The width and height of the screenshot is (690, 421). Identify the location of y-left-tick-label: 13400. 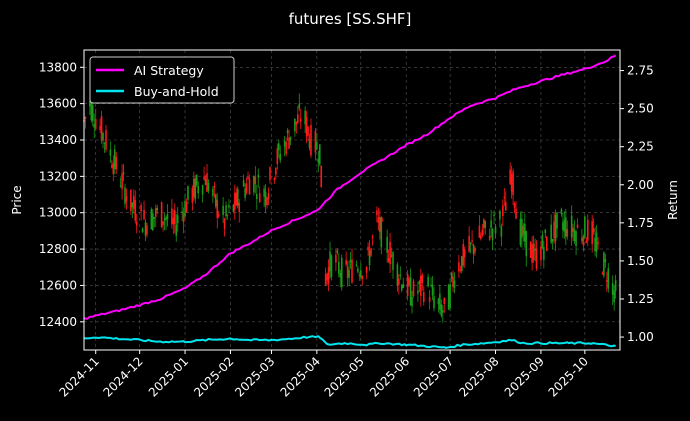
(58, 140).